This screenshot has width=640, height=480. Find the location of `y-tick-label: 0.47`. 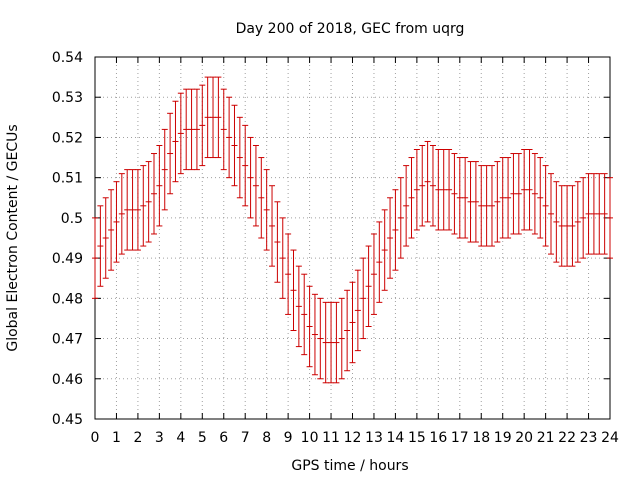

y-tick-label: 0.47 is located at coordinates (67, 340).